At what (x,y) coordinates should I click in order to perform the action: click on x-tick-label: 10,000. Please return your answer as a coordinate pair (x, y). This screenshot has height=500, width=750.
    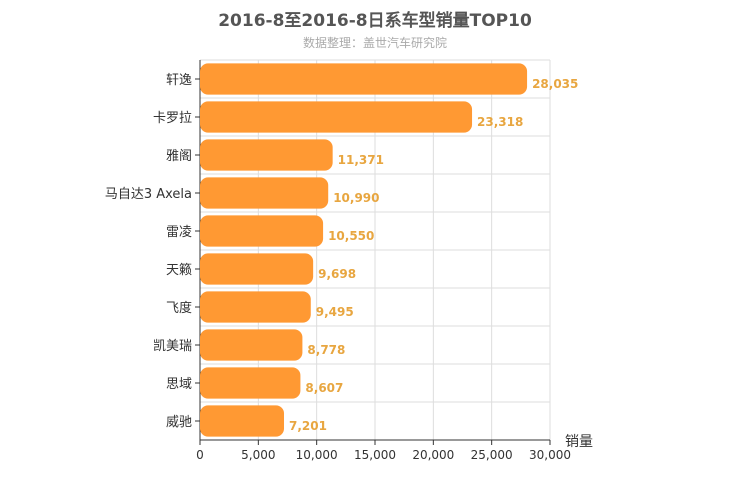
    Looking at the image, I should click on (317, 455).